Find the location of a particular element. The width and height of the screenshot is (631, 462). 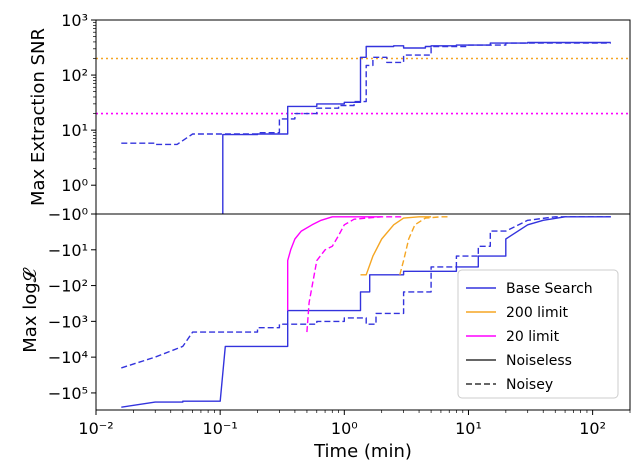

x-axis-label: Time (min) is located at coordinates (362, 451).